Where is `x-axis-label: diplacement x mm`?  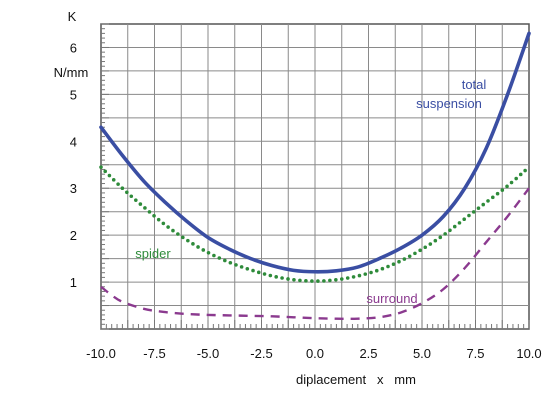
x-axis-label: diplacement x mm is located at coordinates (356, 379).